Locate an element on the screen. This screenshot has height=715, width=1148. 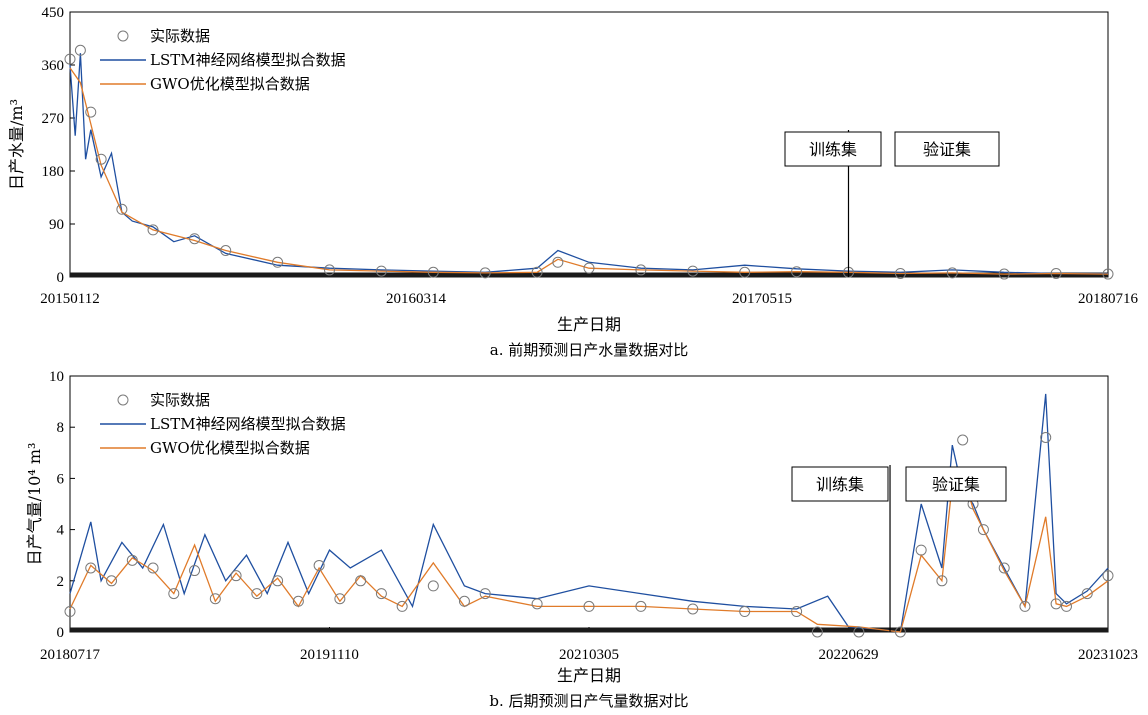
train-set-label: 训练集 is located at coordinates (833, 149).